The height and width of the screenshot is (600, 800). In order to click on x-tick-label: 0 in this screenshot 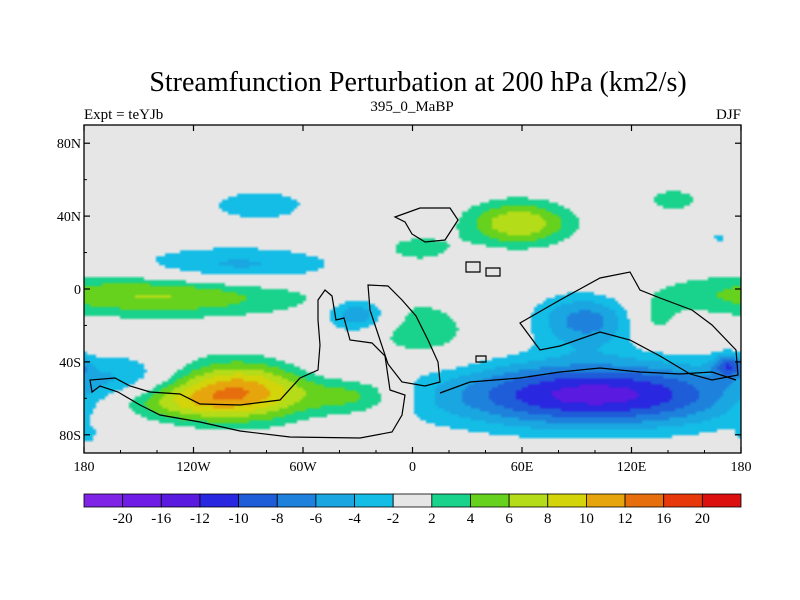, I will do `click(412, 467)`.